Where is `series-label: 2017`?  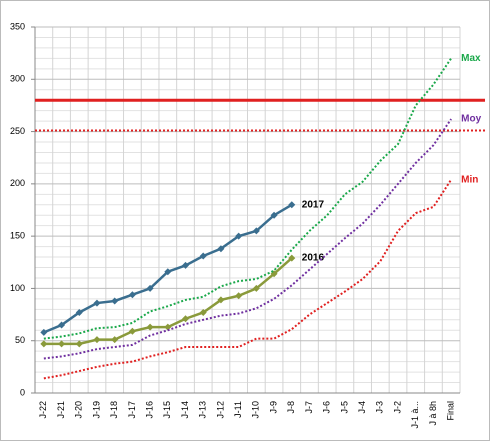 series-label: 2017 is located at coordinates (313, 204).